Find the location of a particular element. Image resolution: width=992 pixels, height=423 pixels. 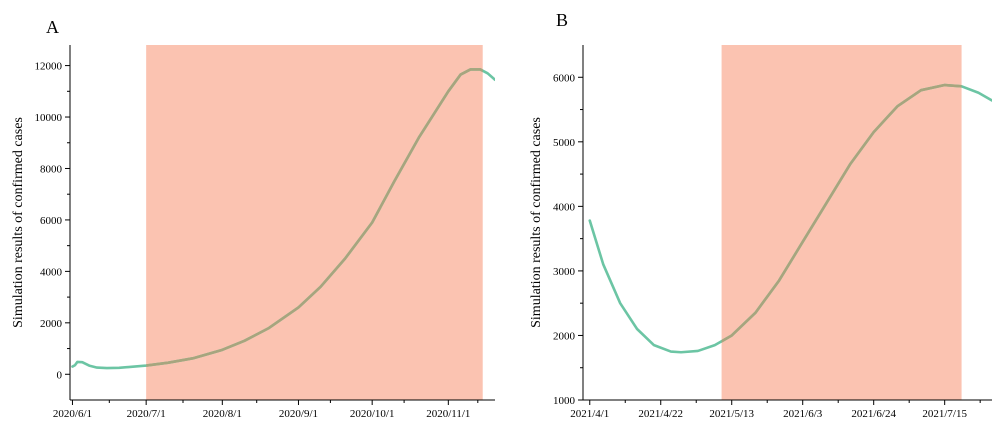

x-tick-label: 2021/7/15 is located at coordinates (944, 414).